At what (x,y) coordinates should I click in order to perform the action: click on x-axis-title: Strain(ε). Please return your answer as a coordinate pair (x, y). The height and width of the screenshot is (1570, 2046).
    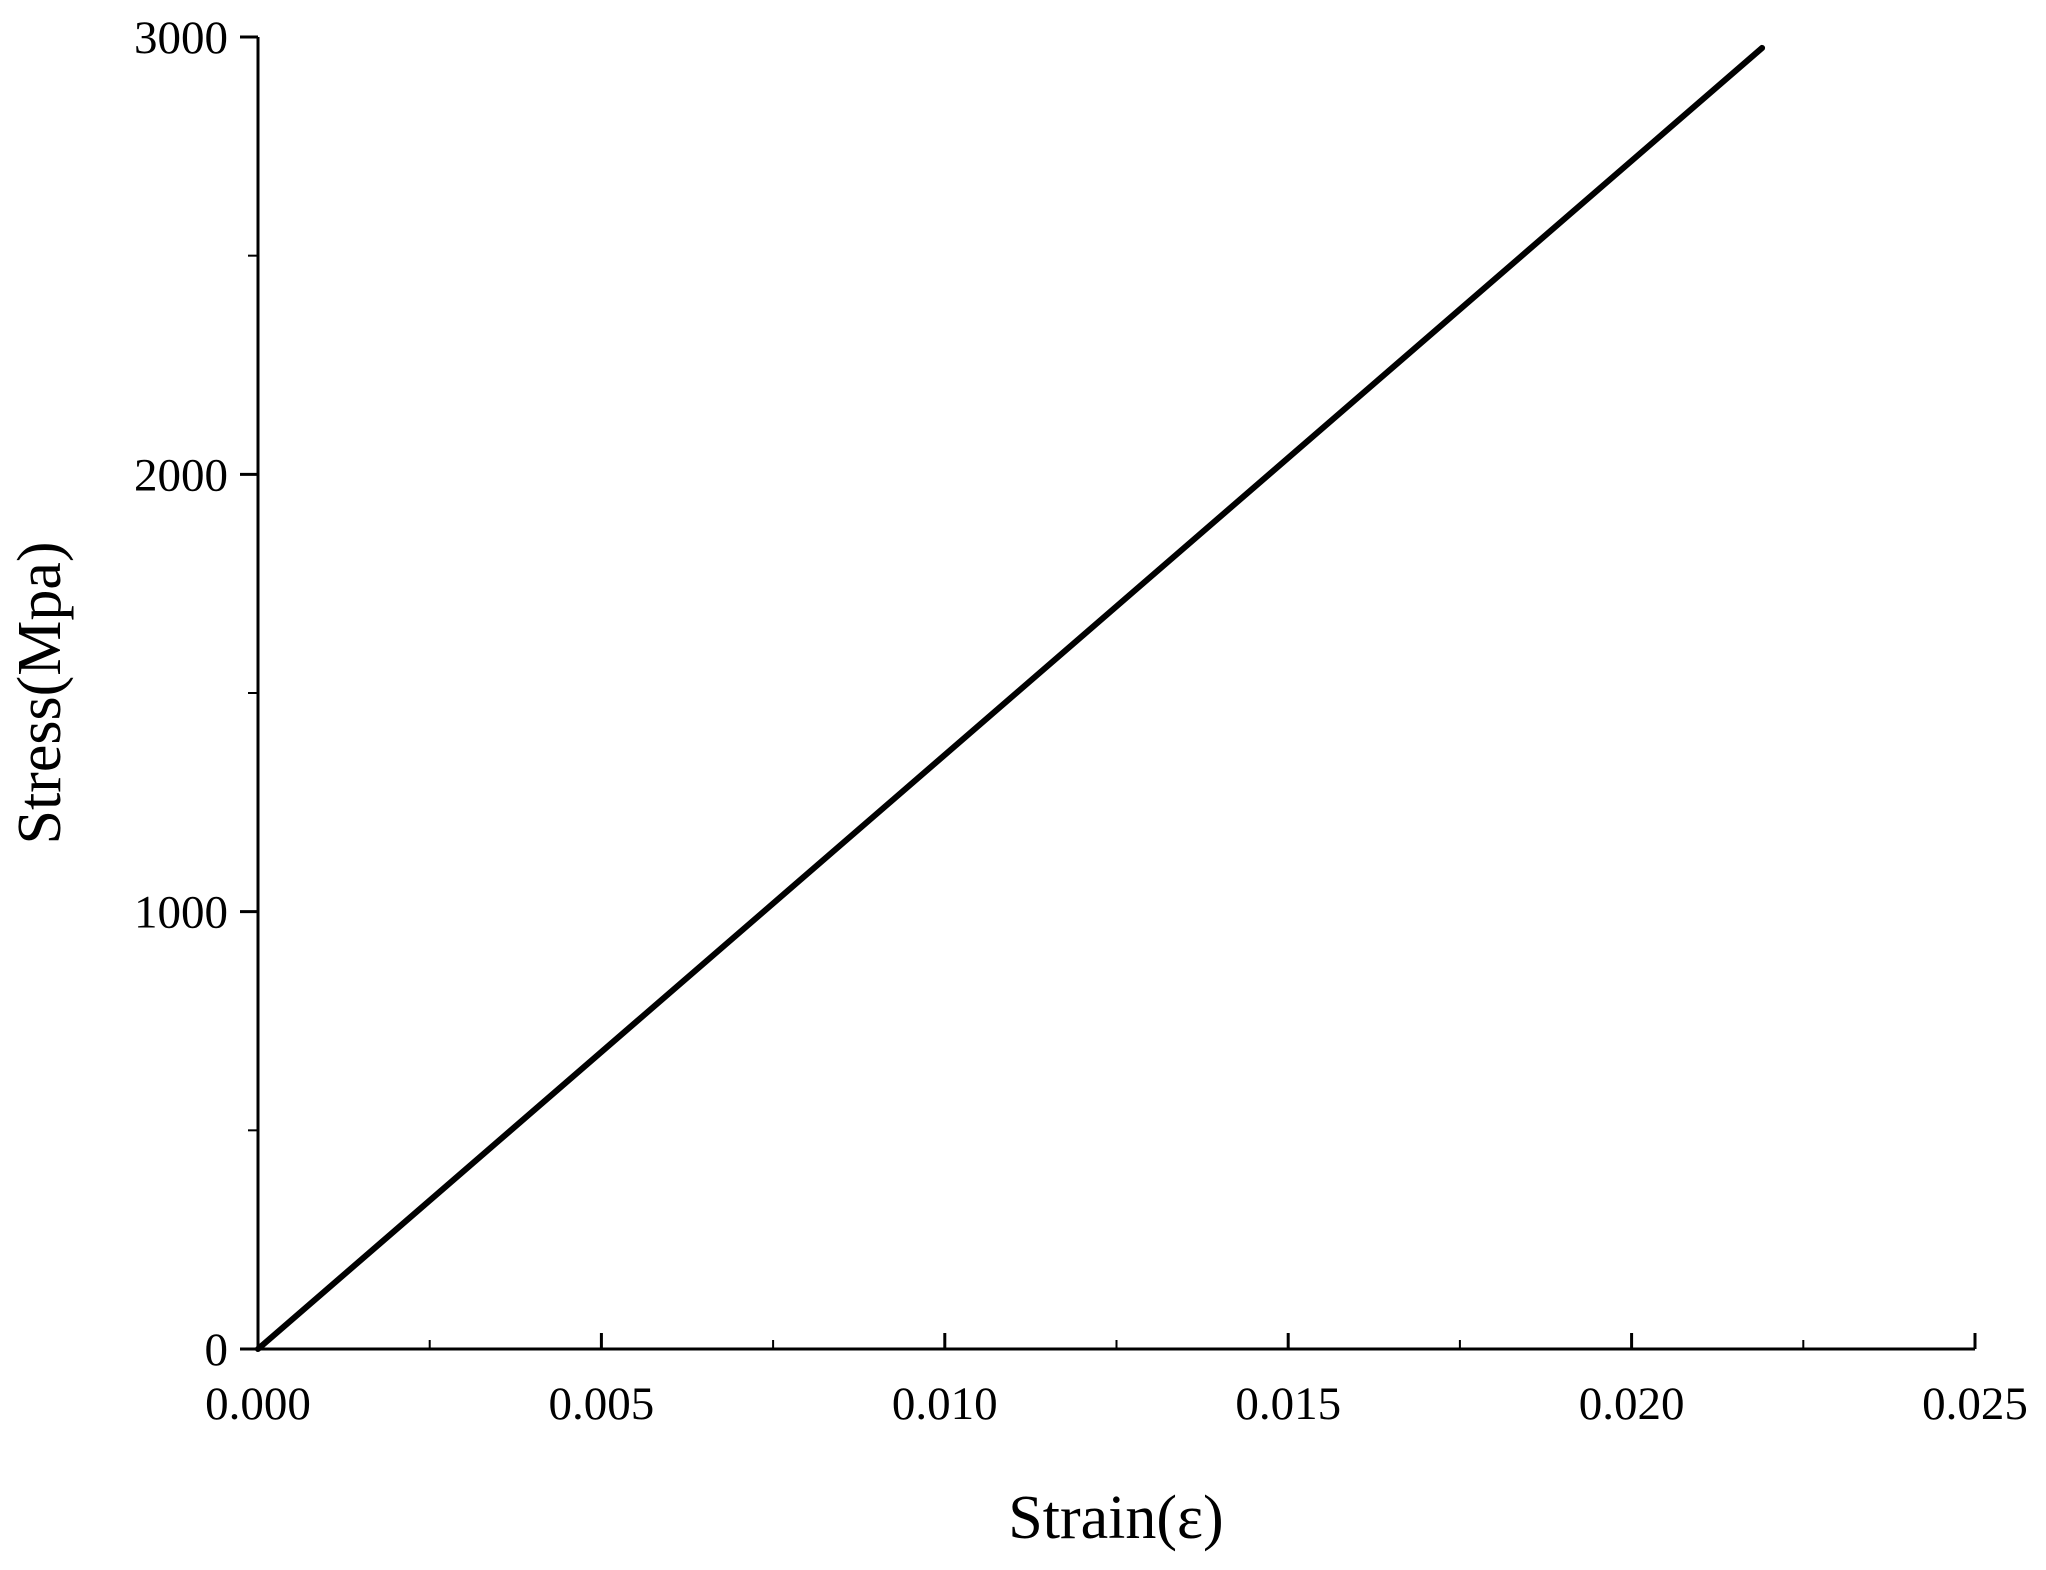
    Looking at the image, I should click on (1115, 1518).